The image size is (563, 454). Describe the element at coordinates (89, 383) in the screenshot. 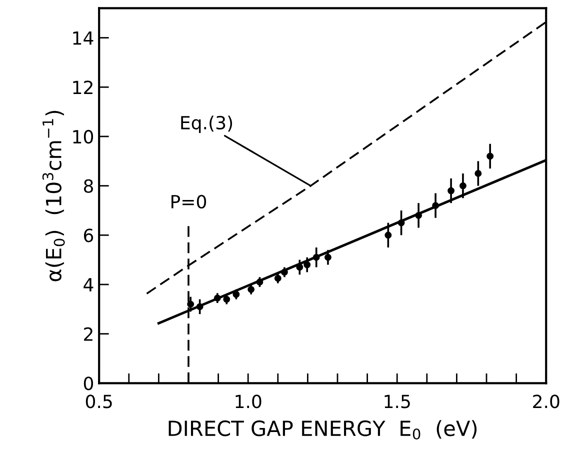

I see `y-tick-label: 0` at that location.